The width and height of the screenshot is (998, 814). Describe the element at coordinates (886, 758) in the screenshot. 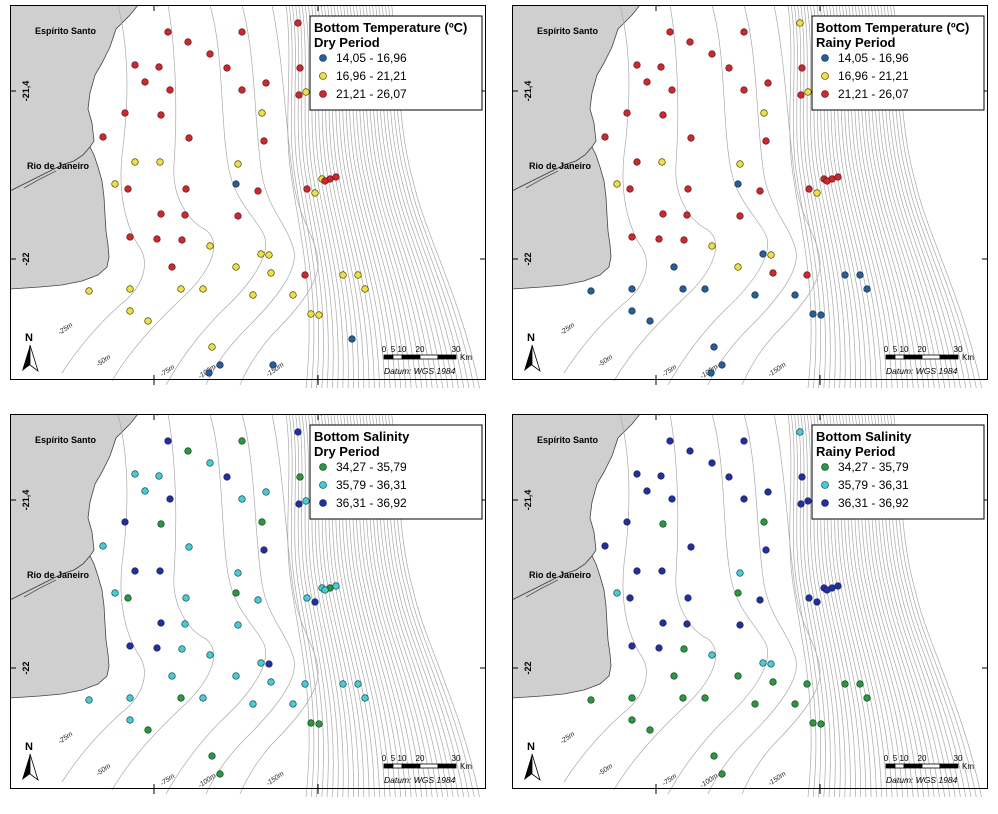

I see `scale-tick-label: 0` at that location.